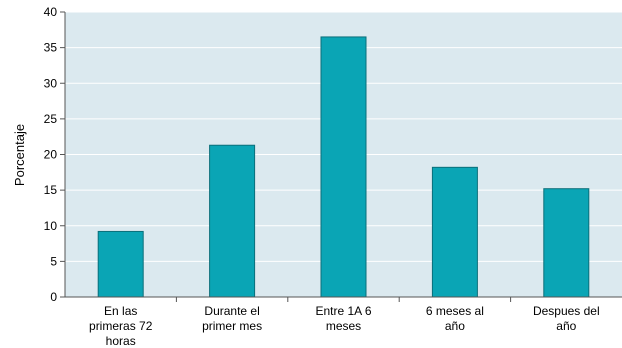 The height and width of the screenshot is (348, 622). Describe the element at coordinates (51, 48) in the screenshot. I see `y-tick-label: 35` at that location.